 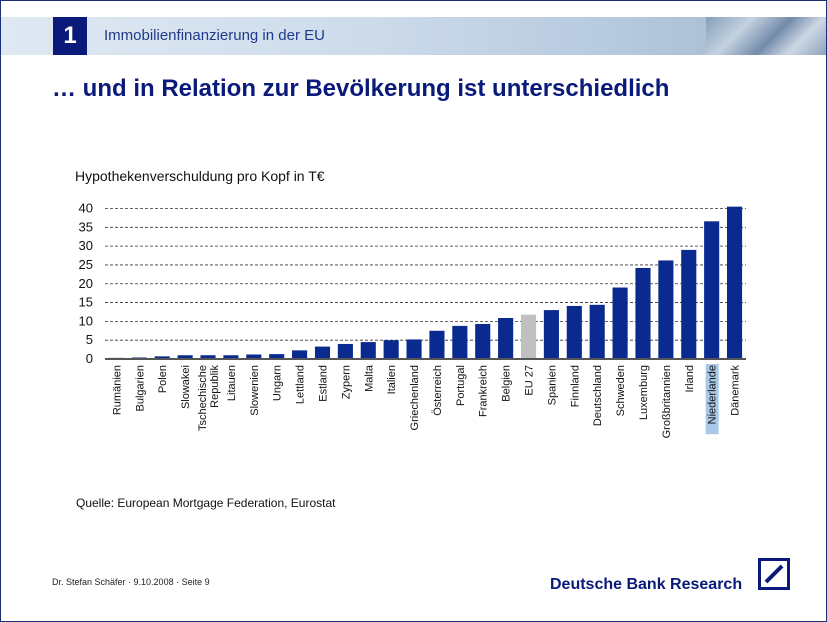 I want to click on x-tick-label: Rumänien, so click(x=117, y=390).